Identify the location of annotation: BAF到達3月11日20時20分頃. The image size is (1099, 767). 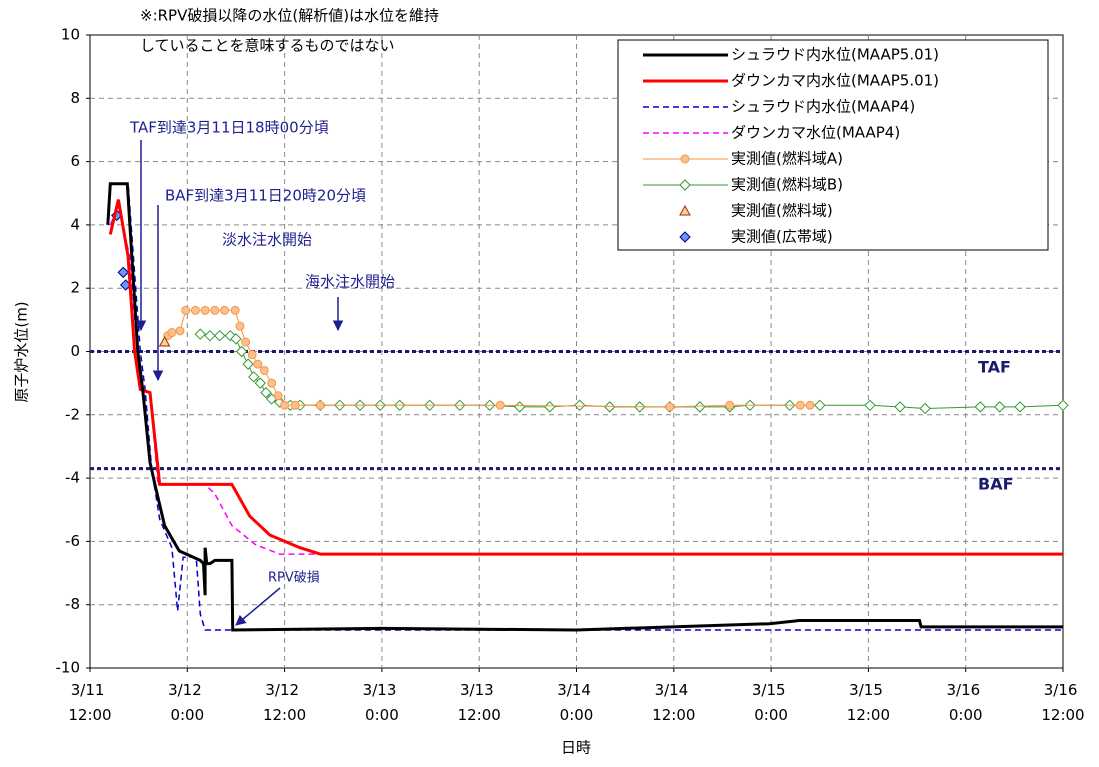
(265, 196).